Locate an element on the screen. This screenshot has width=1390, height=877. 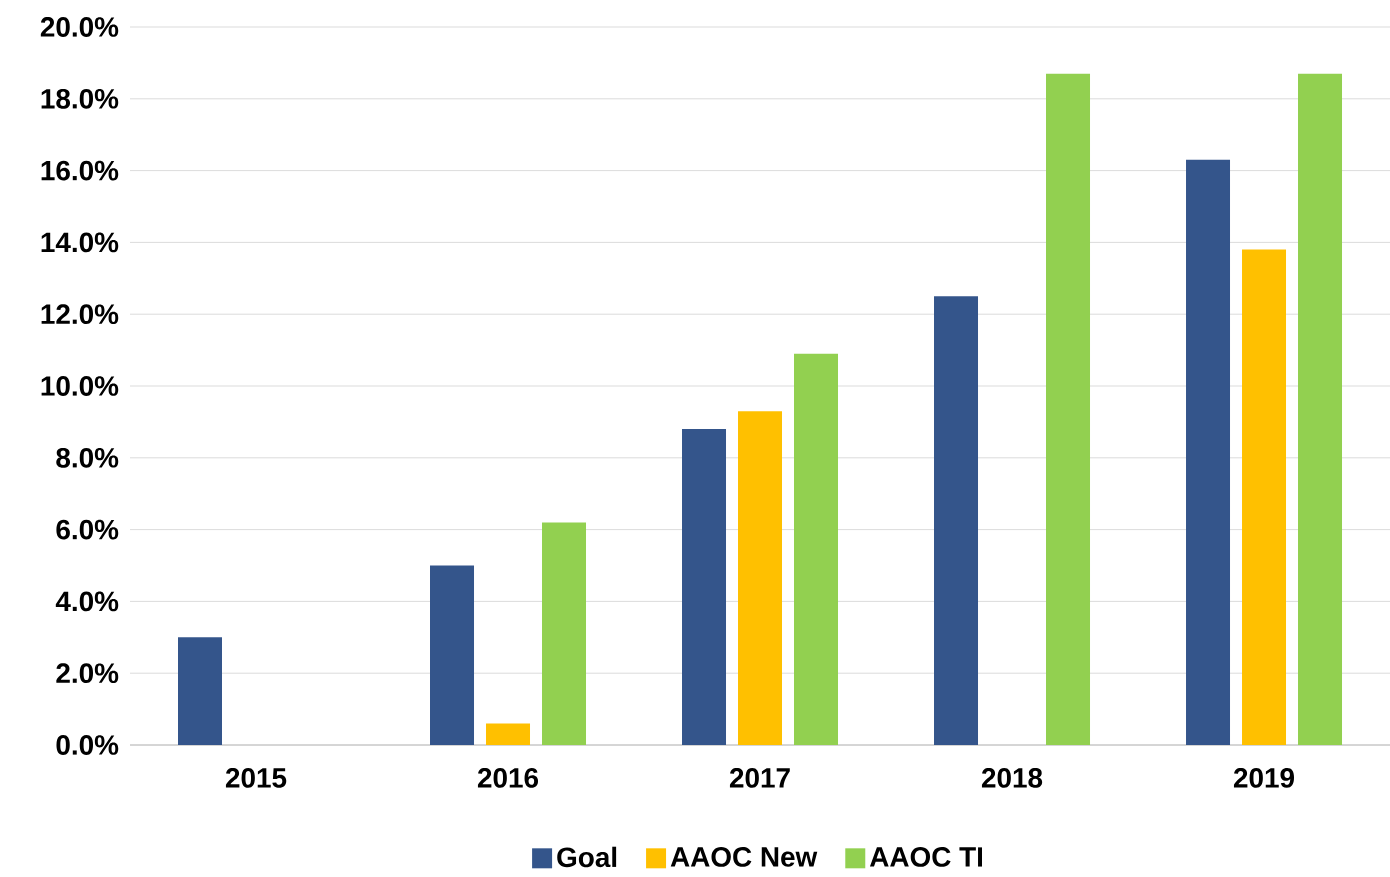
legend-label: AAOC New is located at coordinates (744, 857).